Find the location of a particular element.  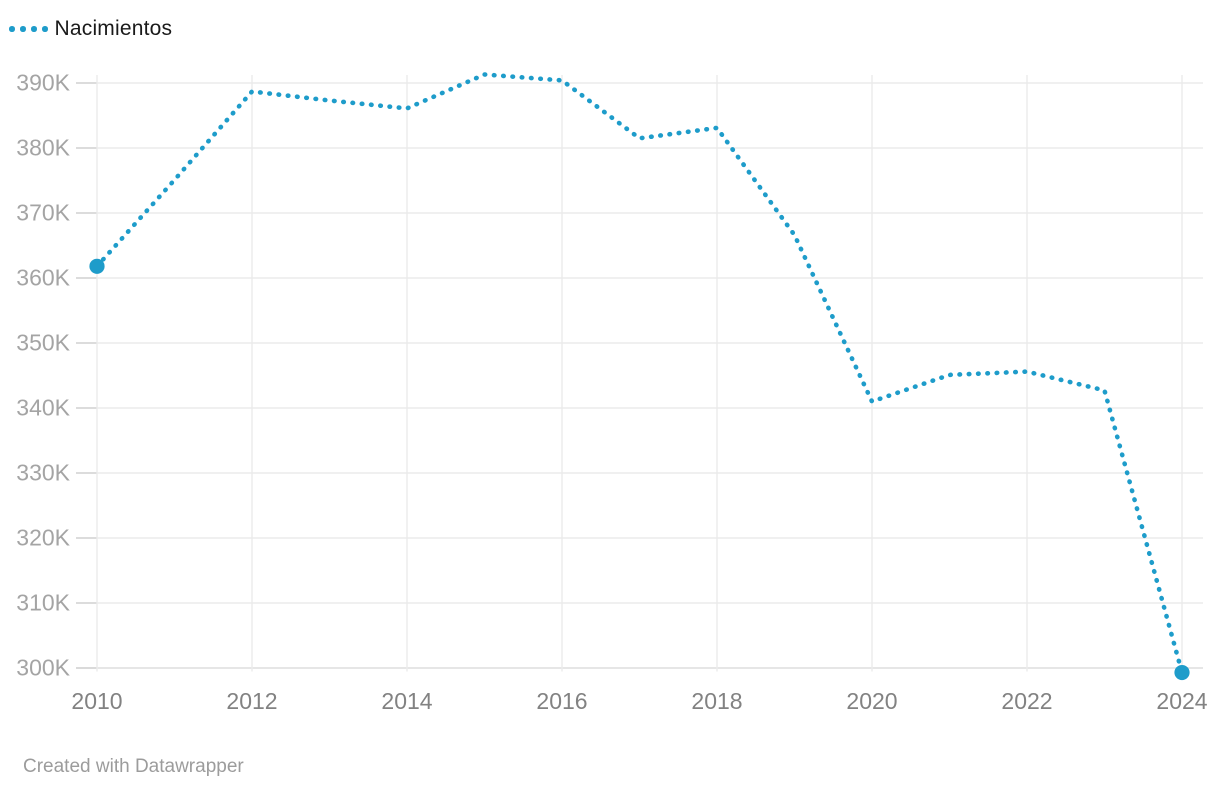

legend-label-nacimientos: Nacimientos is located at coordinates (113, 28).